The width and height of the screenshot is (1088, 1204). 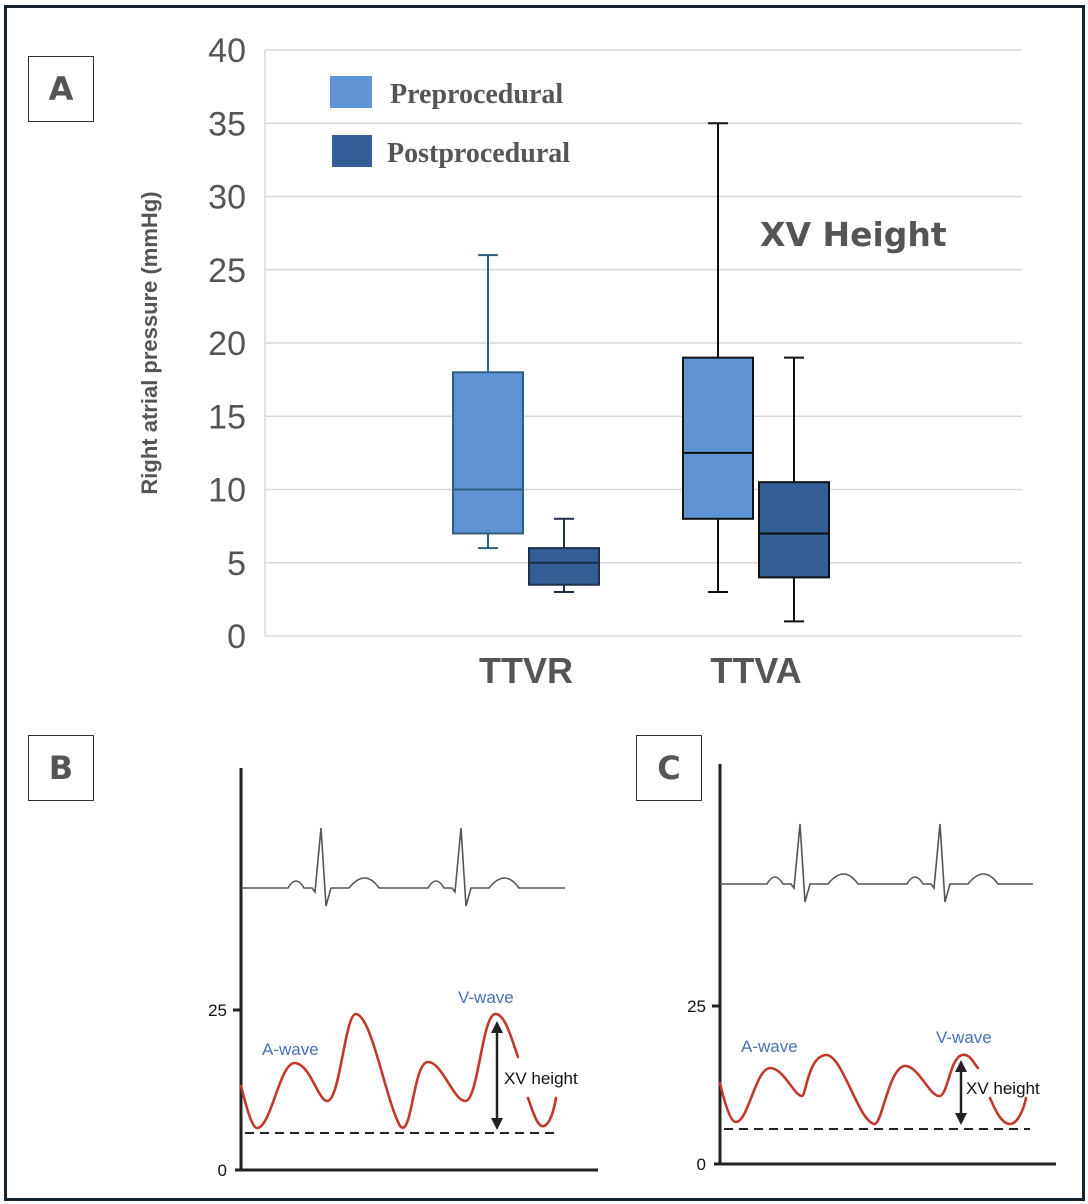 I want to click on y-axis-label: Right atrial pressure (mmHg), so click(x=149, y=342).